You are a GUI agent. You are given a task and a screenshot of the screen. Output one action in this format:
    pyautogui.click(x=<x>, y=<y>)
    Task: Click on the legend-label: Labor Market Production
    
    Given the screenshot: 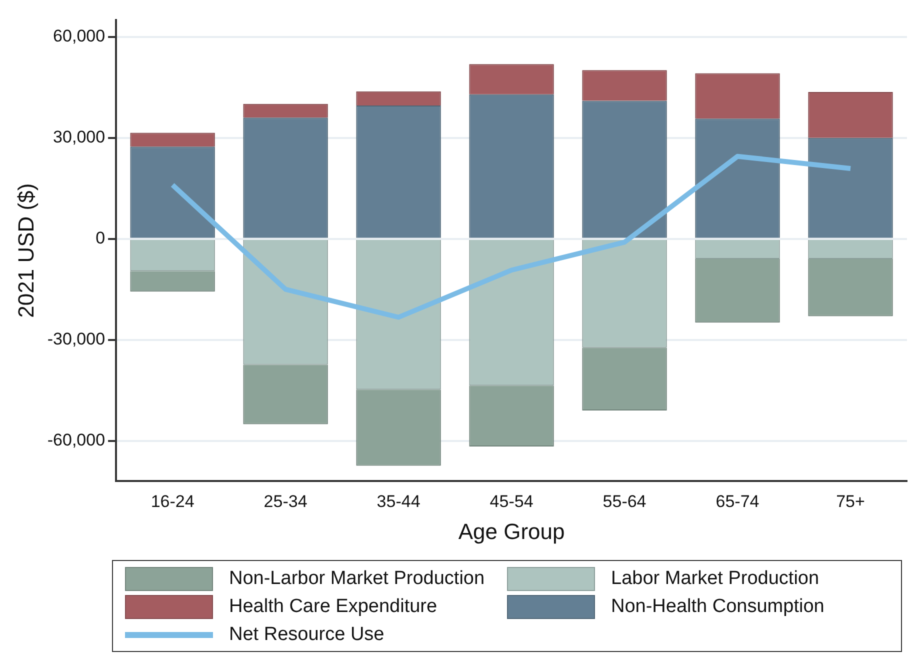 What is the action you would take?
    pyautogui.click(x=715, y=579)
    